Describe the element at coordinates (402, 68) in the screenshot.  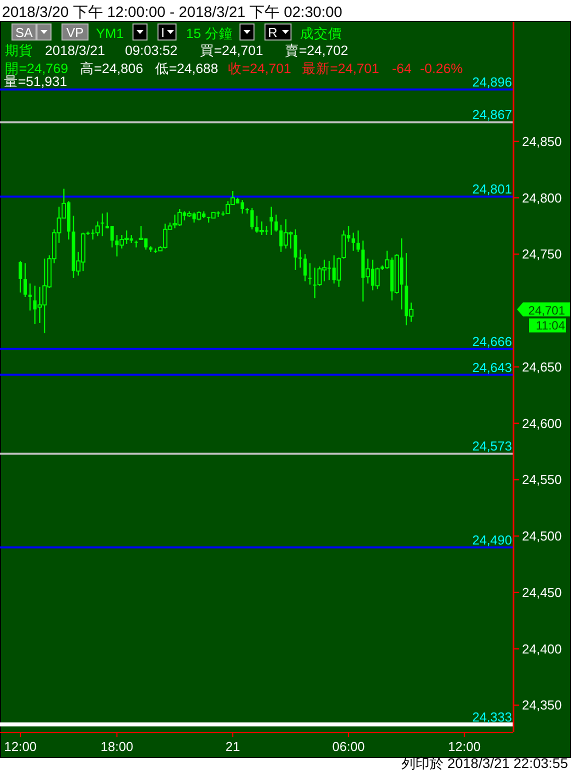
I see `annotation: -64` at that location.